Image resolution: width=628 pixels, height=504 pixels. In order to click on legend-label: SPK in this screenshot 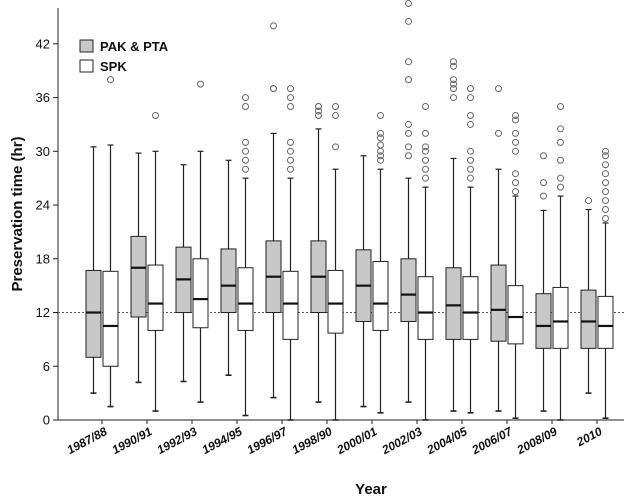, I will do `click(113, 66)`.